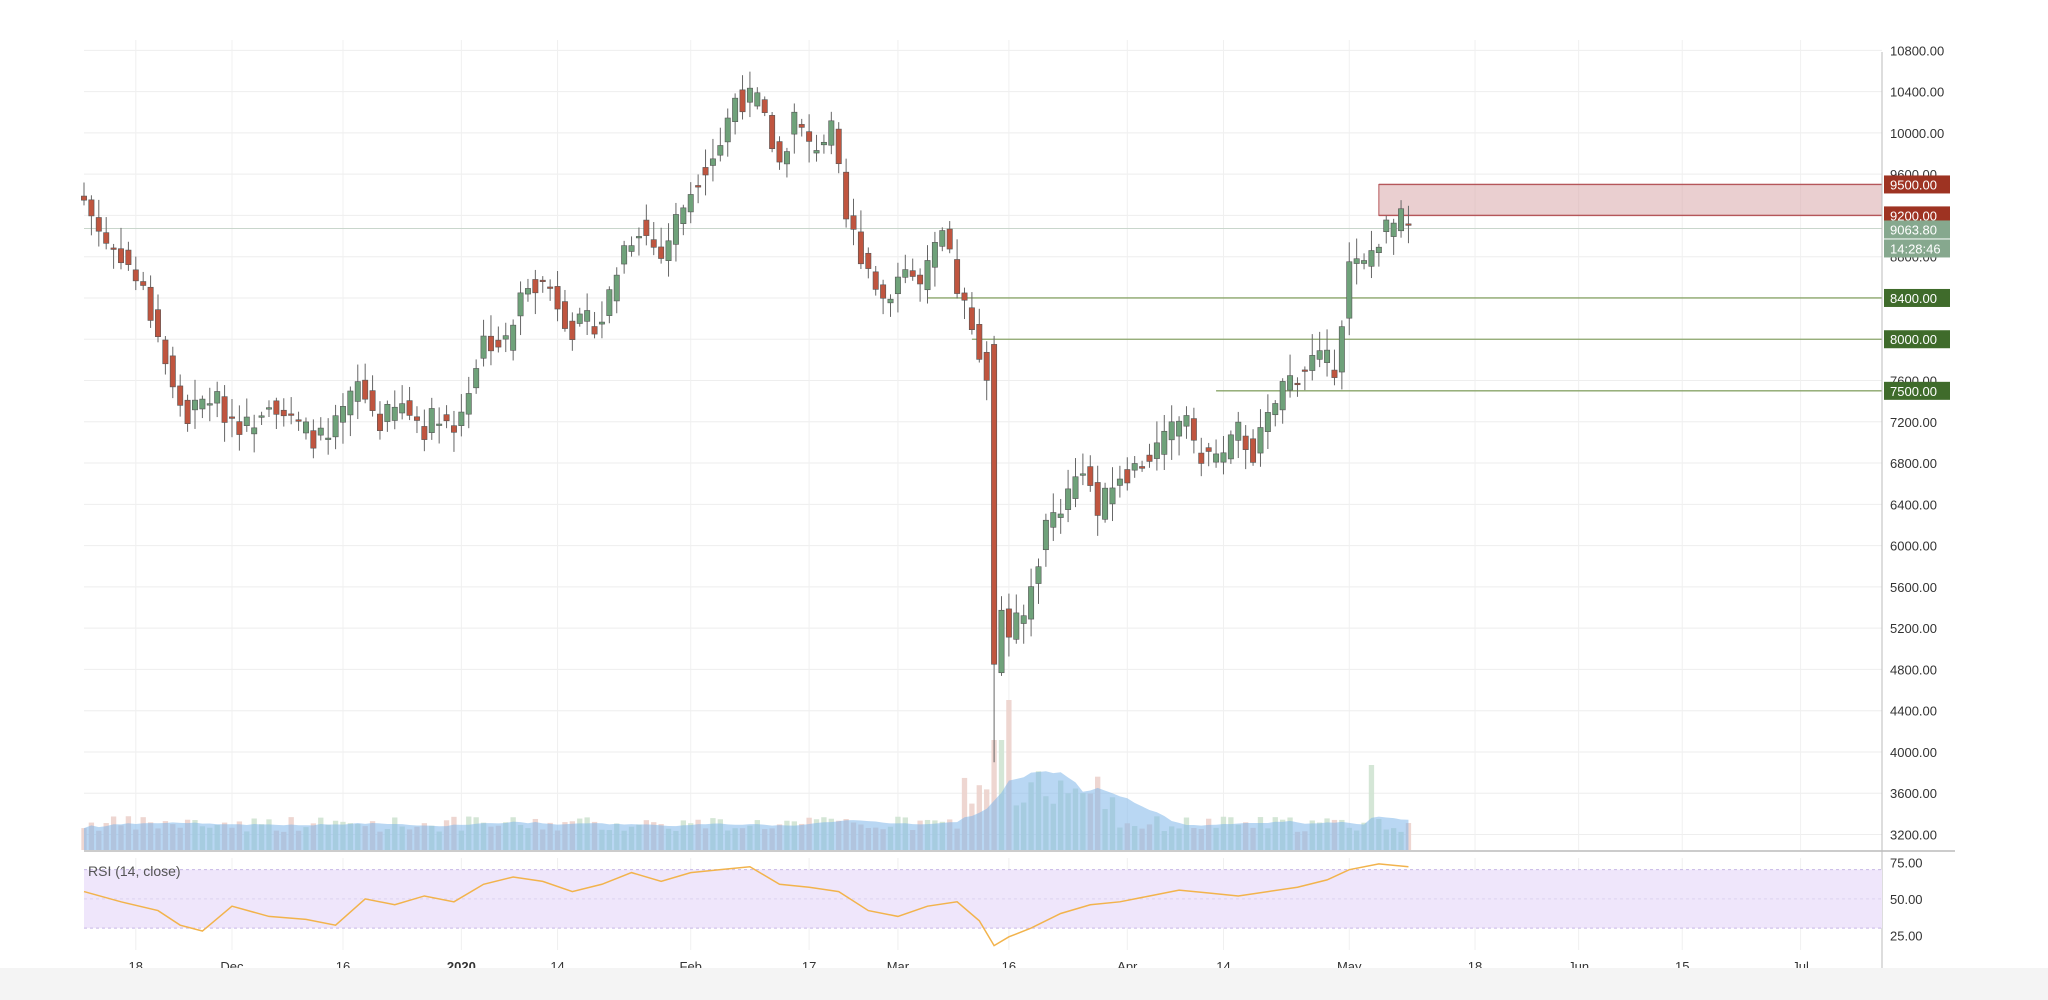 The height and width of the screenshot is (1000, 2048). What do you see at coordinates (1913, 587) in the screenshot?
I see `price-tick-label: 5600.00` at bounding box center [1913, 587].